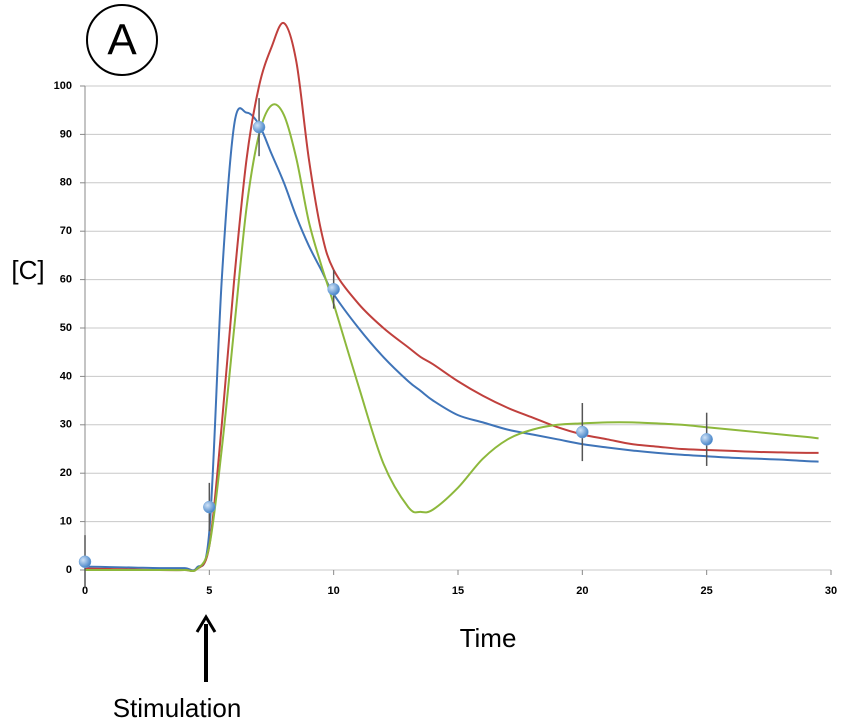 The height and width of the screenshot is (726, 842). I want to click on x-tick-label: 25, so click(707, 591).